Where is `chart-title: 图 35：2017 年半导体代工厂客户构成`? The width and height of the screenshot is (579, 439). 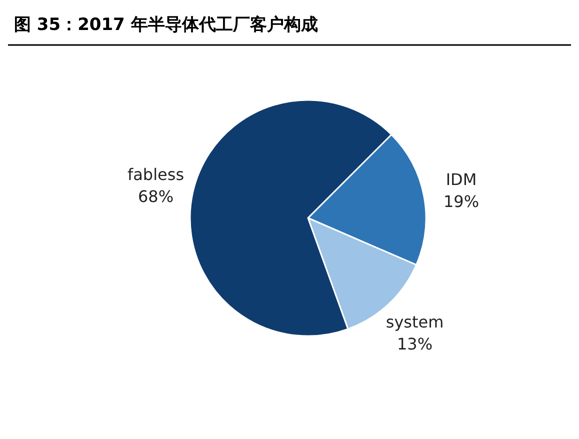 chart-title: 图 35：2017 年半导体代工厂客户构成 is located at coordinates (166, 25).